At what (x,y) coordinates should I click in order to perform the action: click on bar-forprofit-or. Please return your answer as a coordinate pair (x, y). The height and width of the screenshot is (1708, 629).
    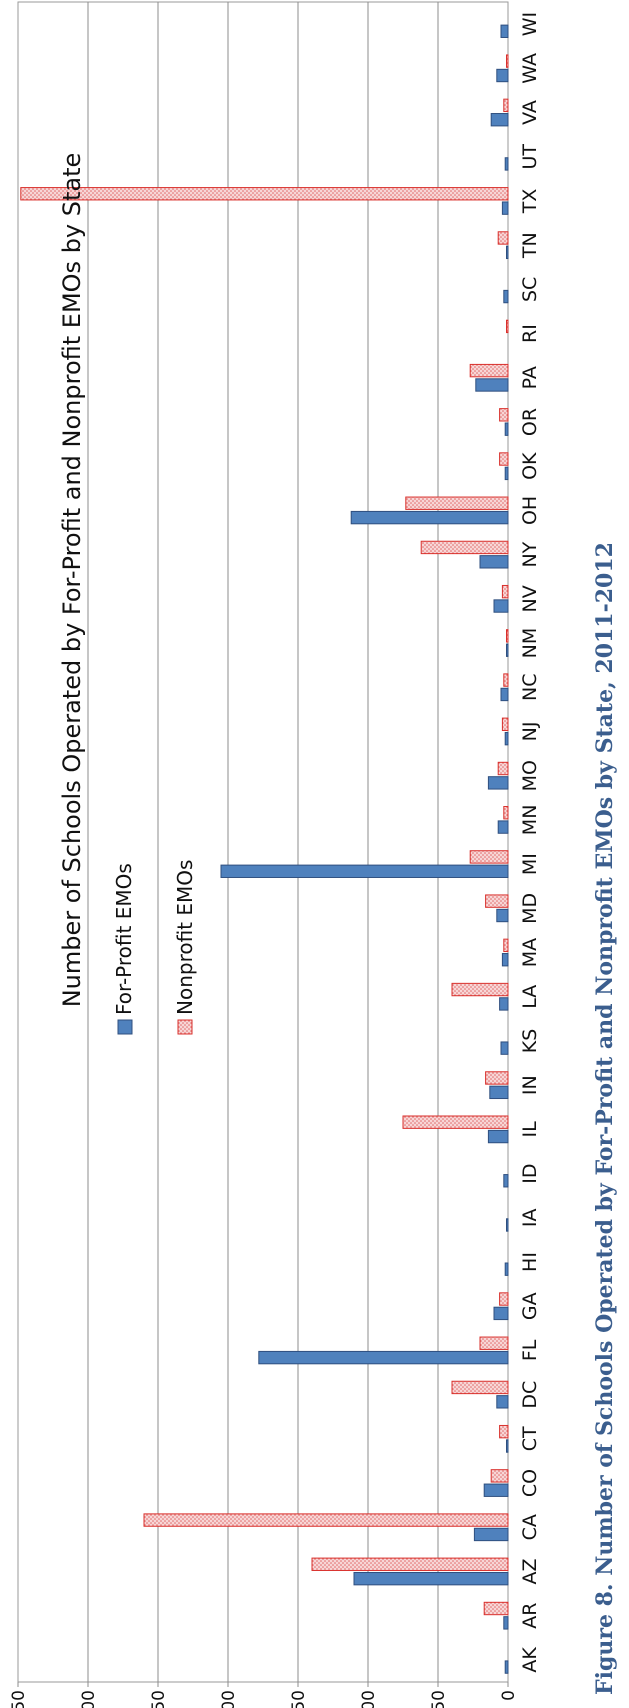
    Looking at the image, I should click on (506, 429).